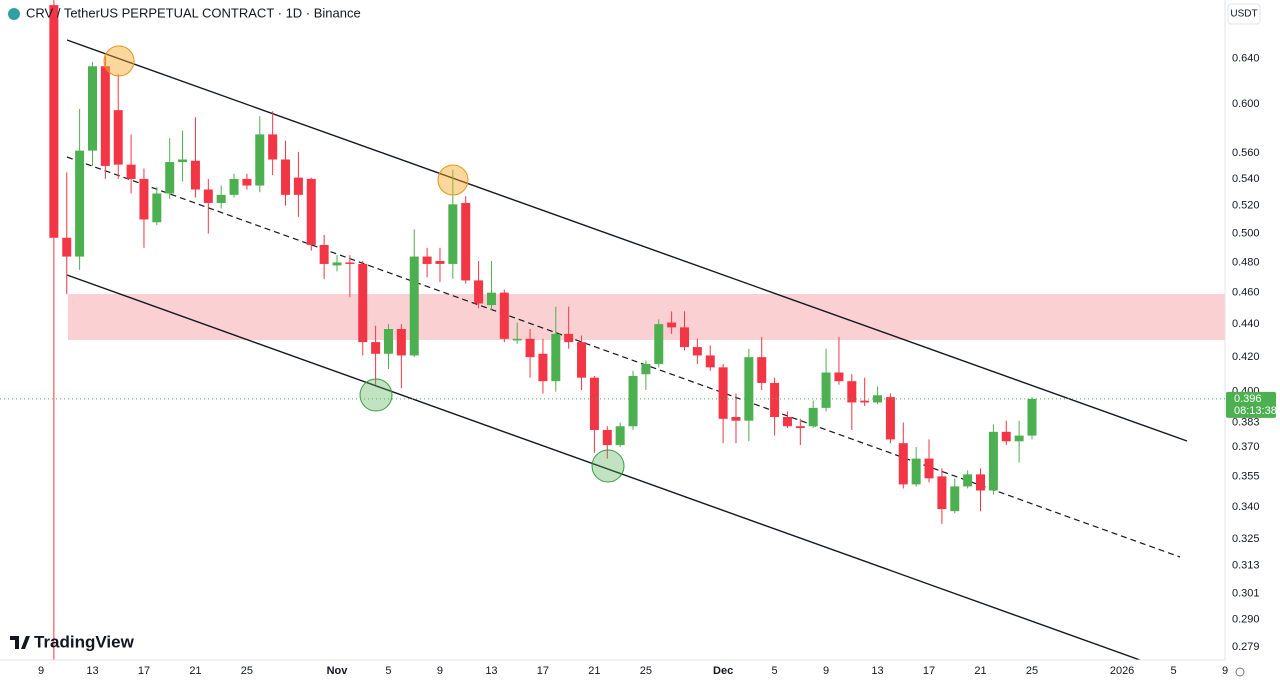  Describe the element at coordinates (20, 642) in the screenshot. I see `logo-icon` at that location.